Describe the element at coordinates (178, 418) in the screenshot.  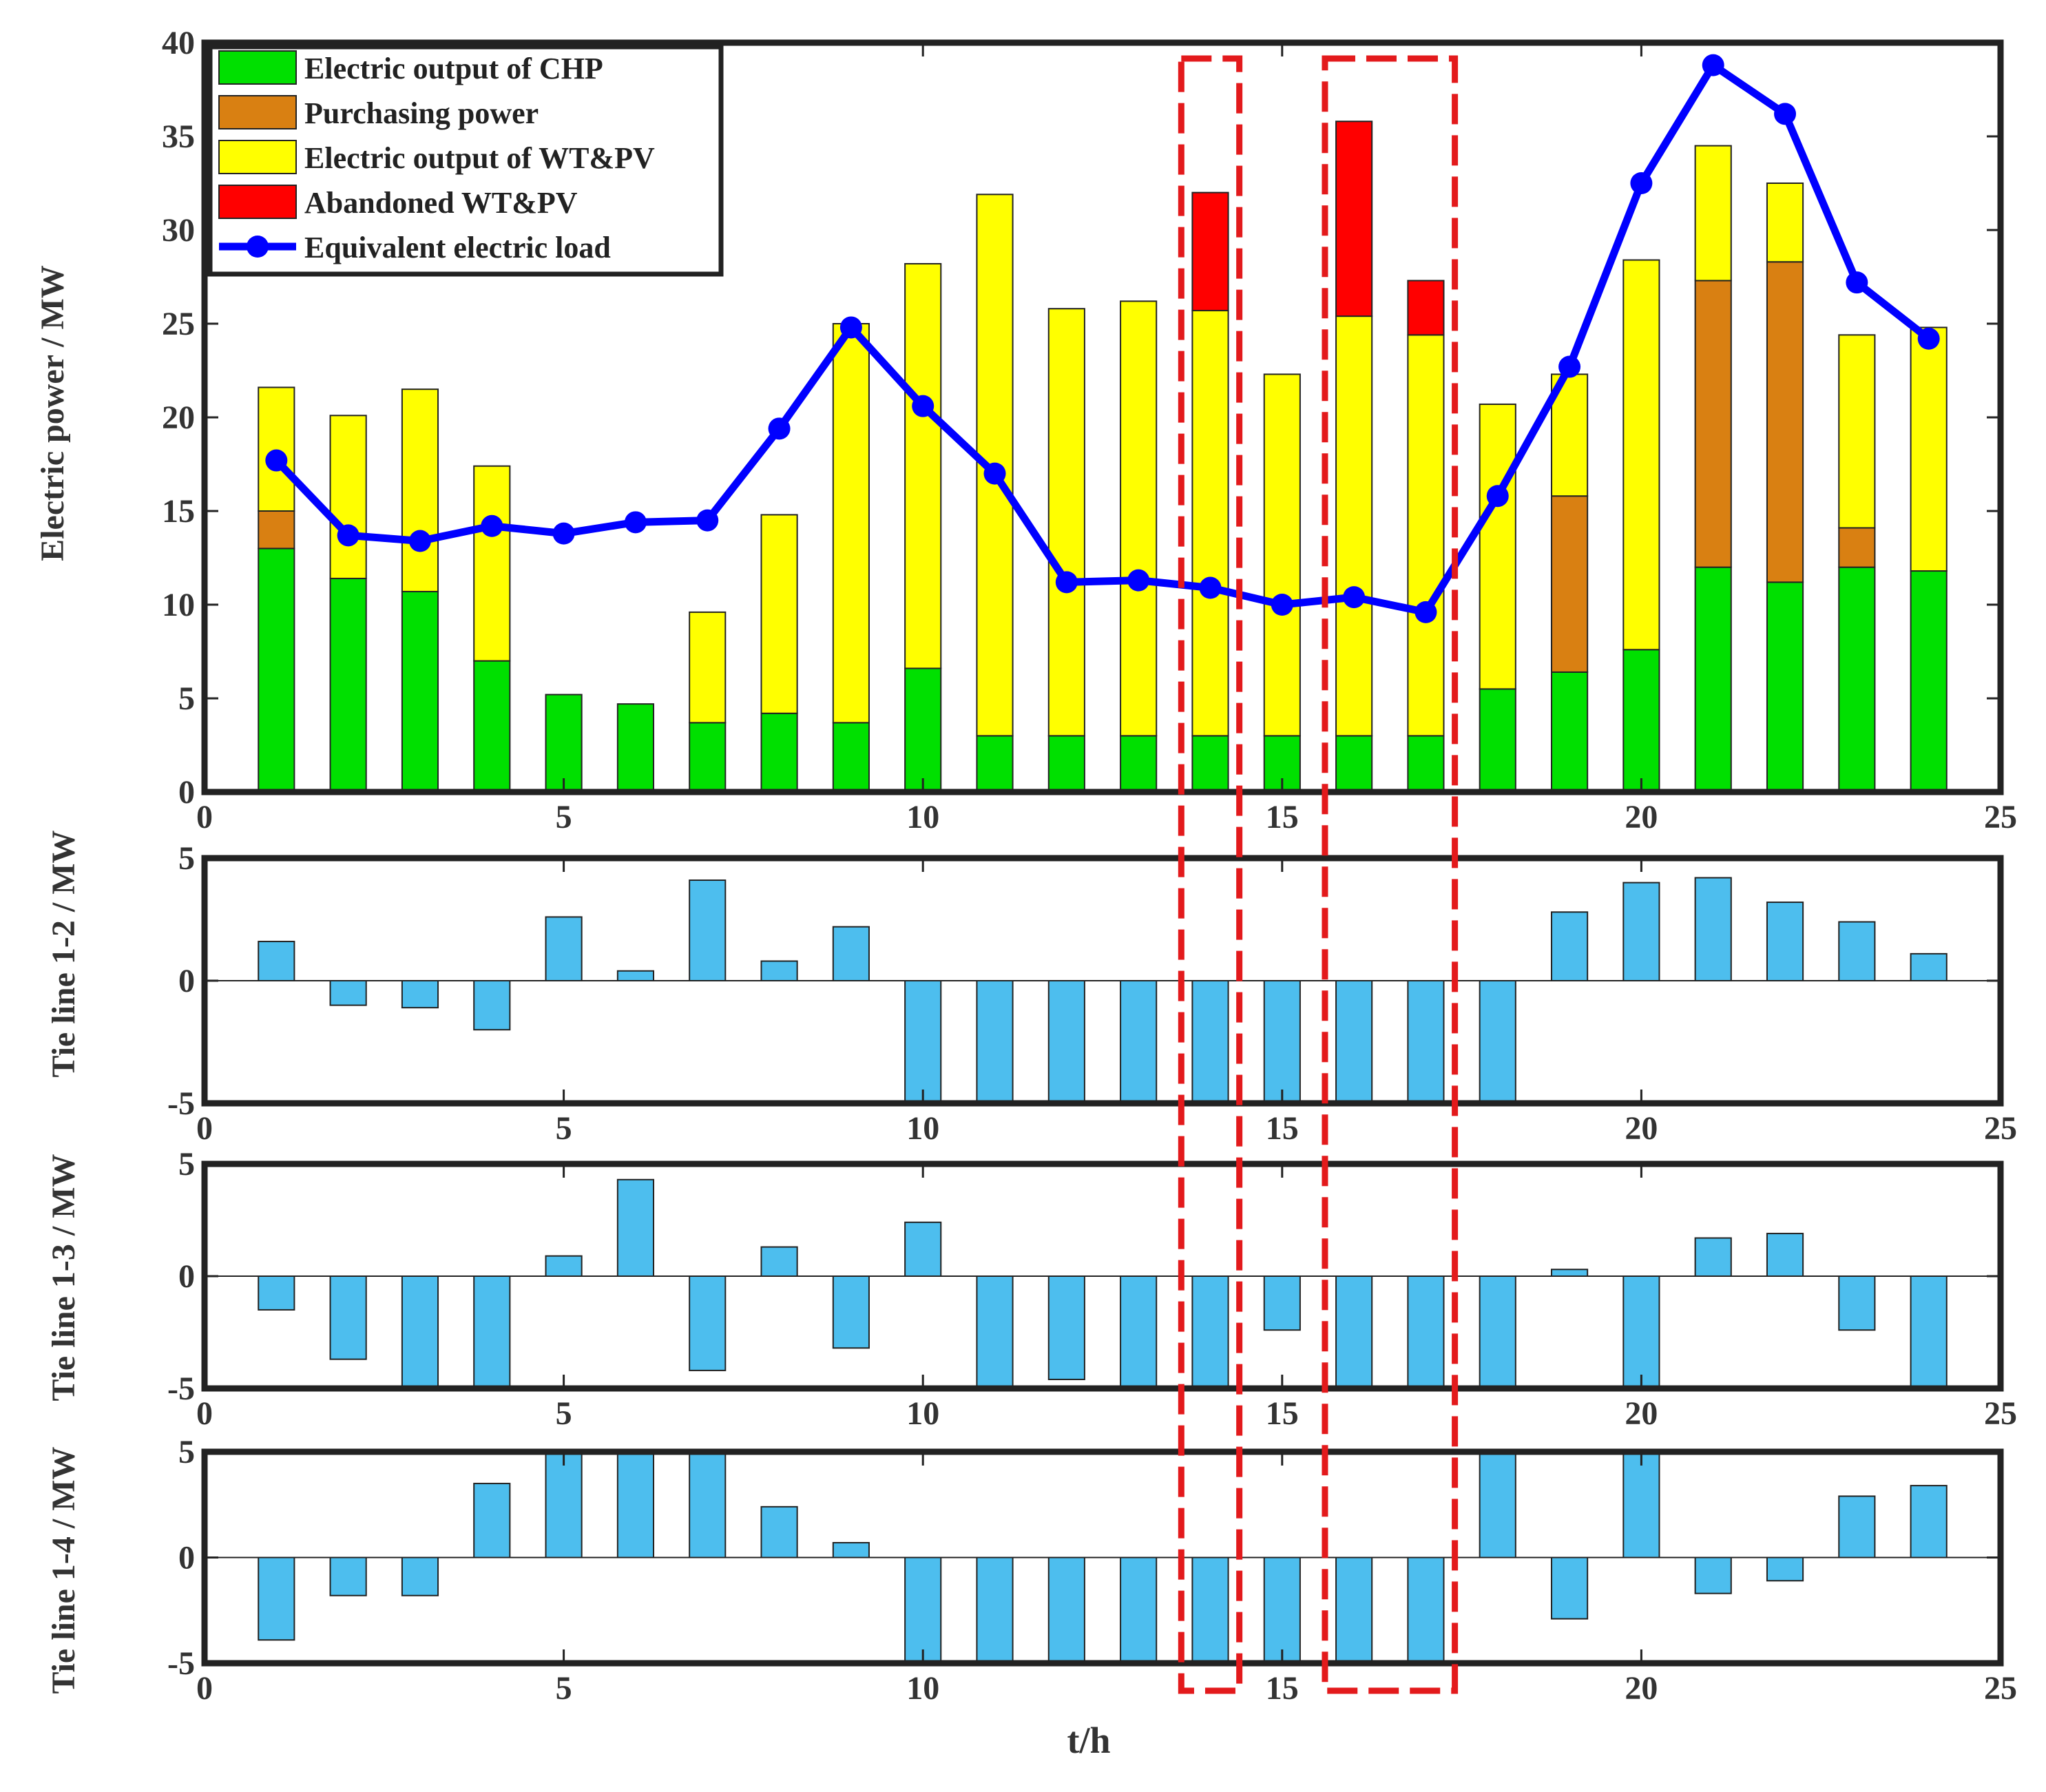
I see `y-tick-label: 20` at that location.